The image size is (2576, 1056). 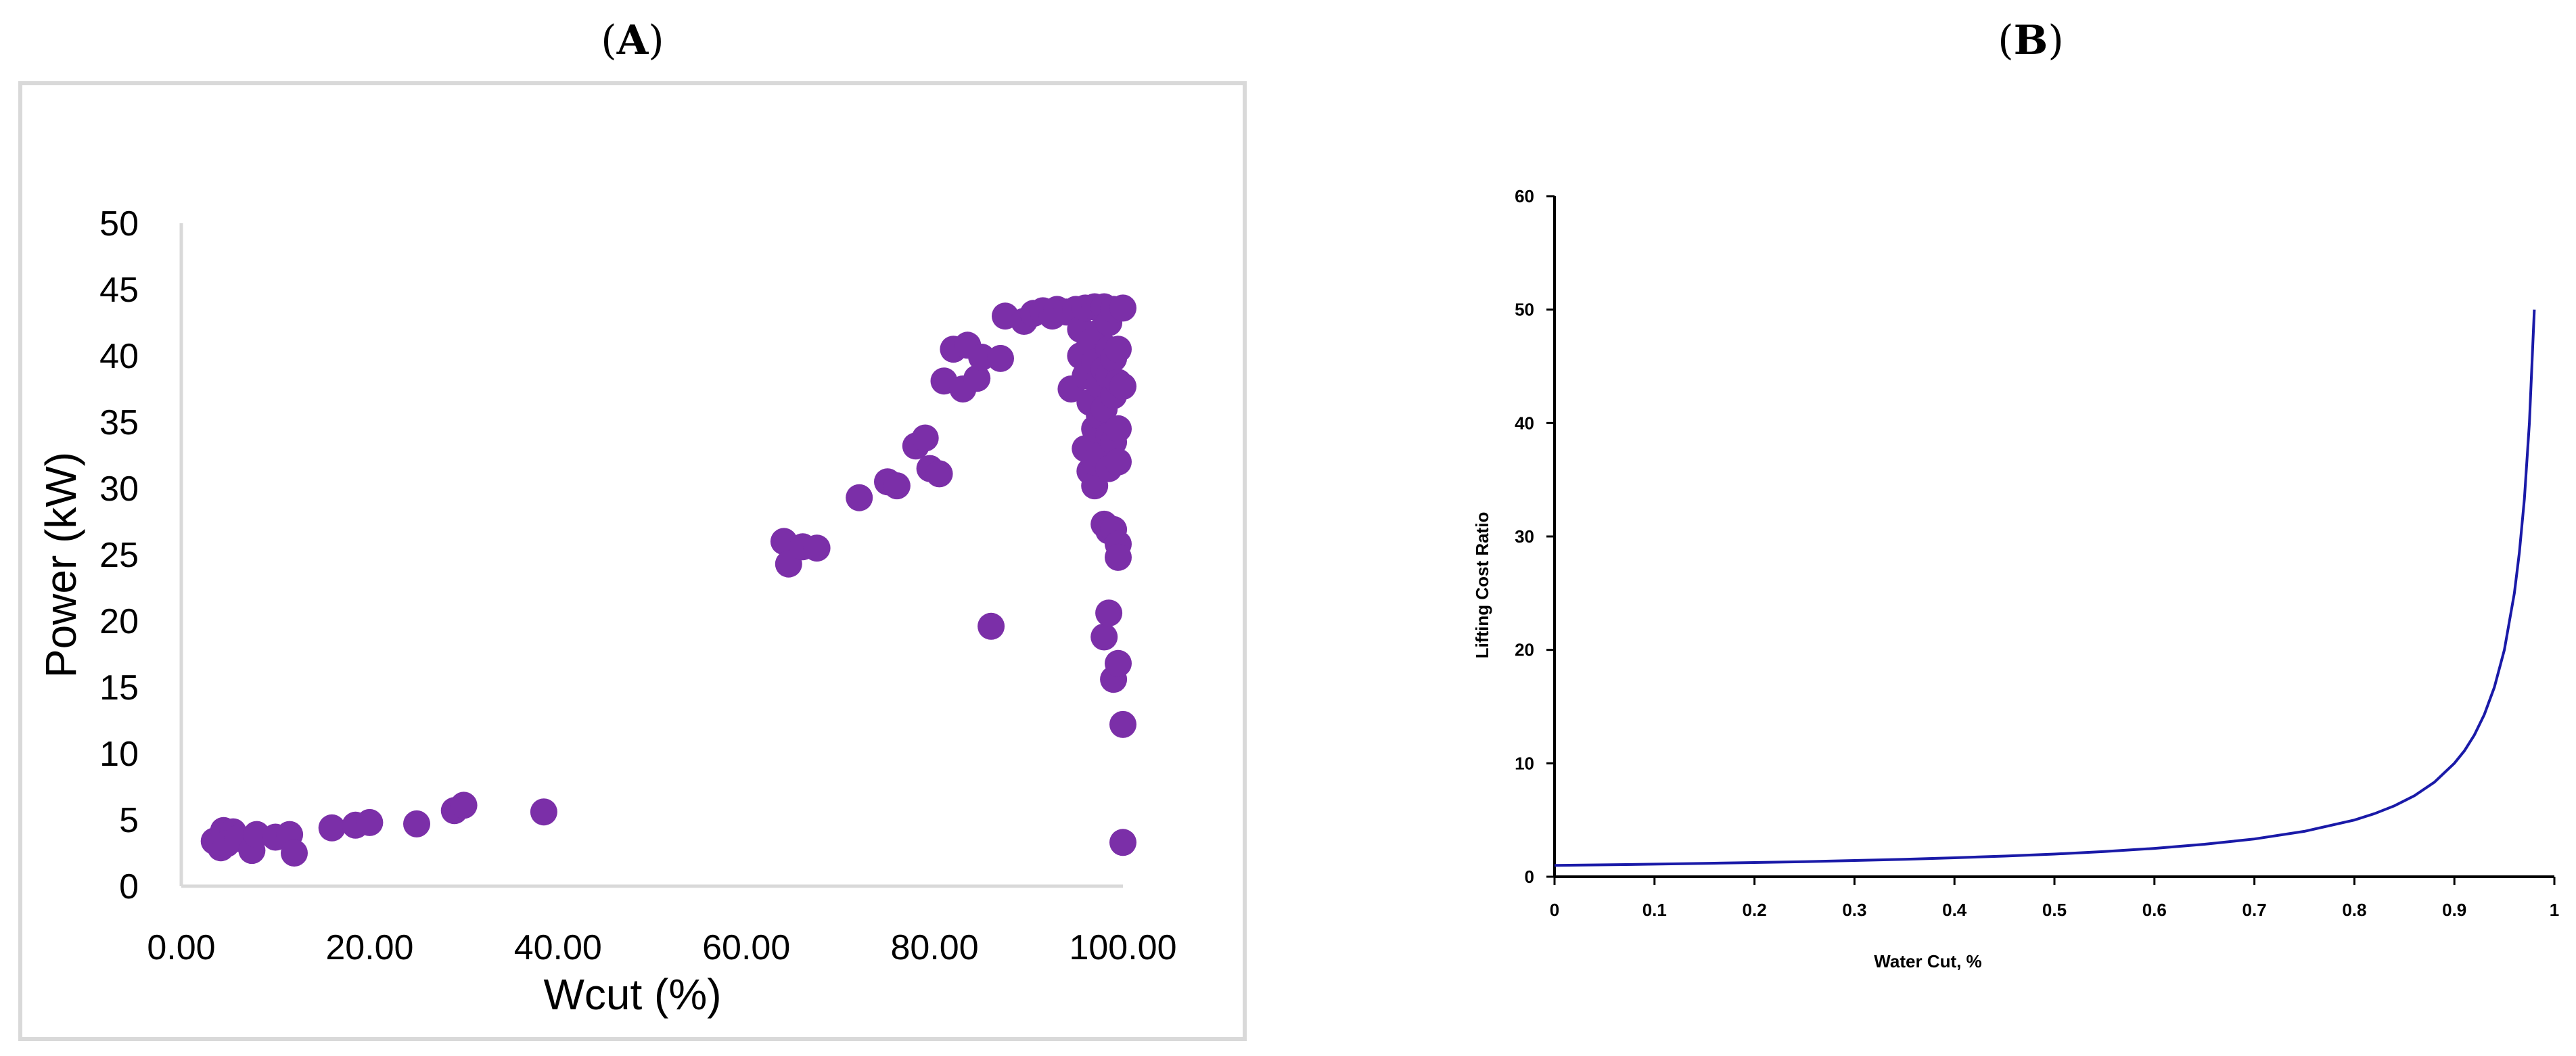 I want to click on line-x-tick-label: 0.9, so click(x=2454, y=910).